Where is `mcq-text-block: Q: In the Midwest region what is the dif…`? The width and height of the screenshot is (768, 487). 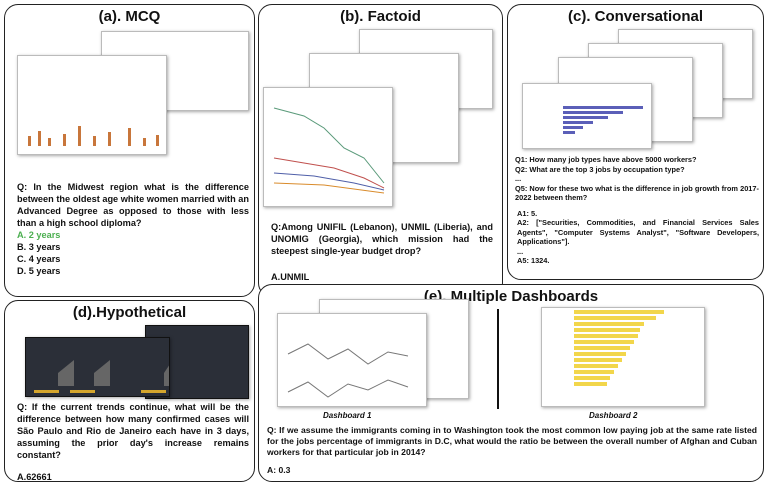 mcq-text-block: Q: In the Midwest region what is the dif… is located at coordinates (133, 229).